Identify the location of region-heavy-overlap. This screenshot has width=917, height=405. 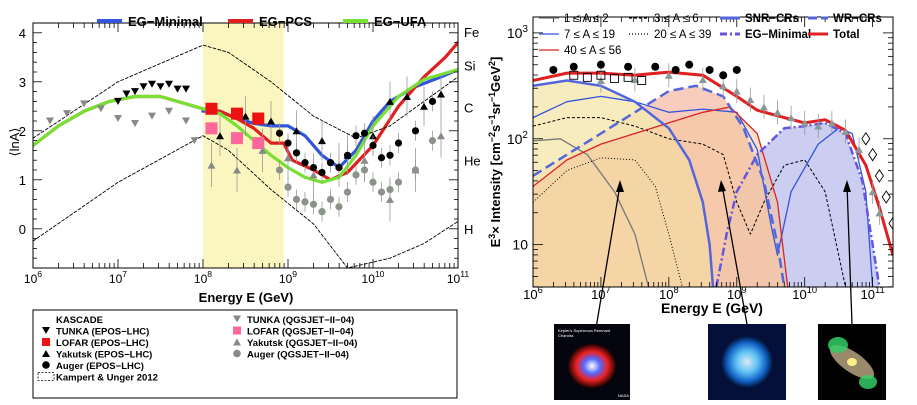
(660, 197).